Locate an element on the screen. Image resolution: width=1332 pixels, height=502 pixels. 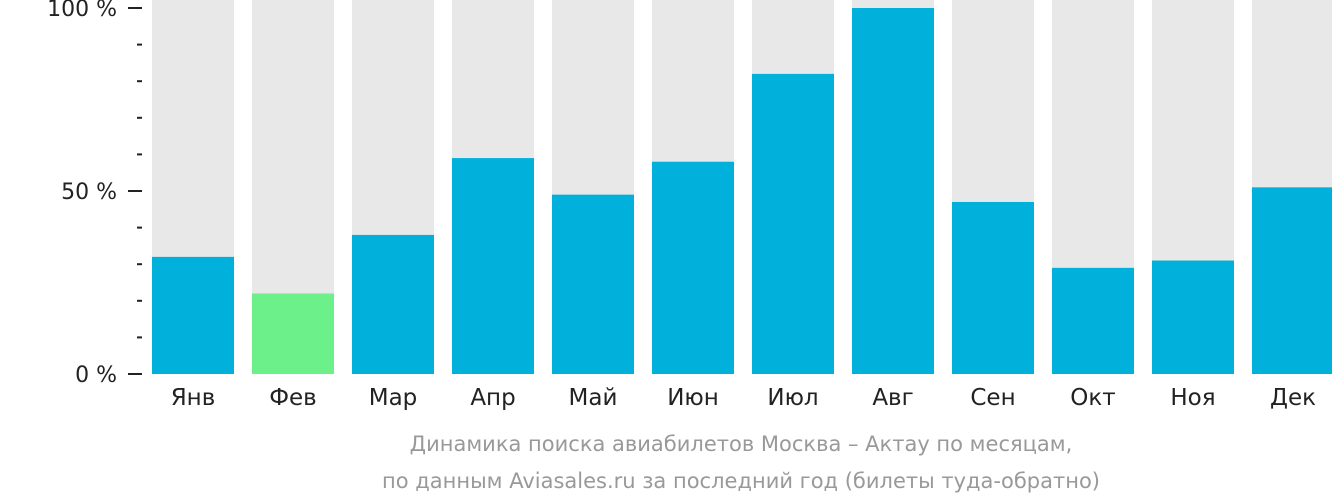
x-axis: Янв Фев Мар Апр Май Июн Июл Авг Сен Окт Ноя Дек is located at coordinates (743, 398).